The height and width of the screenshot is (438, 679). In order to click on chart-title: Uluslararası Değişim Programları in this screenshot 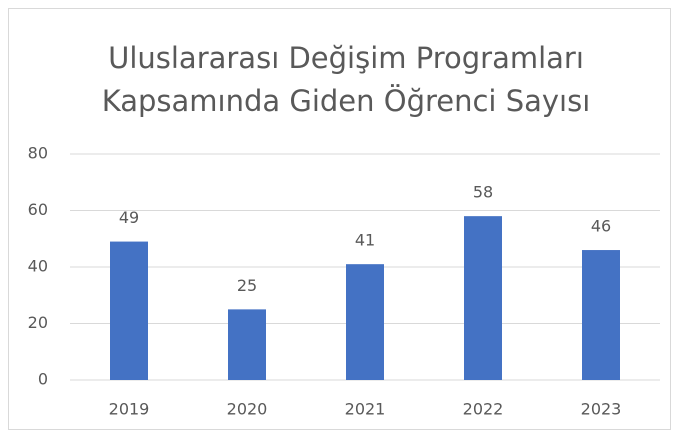, I will do `click(346, 58)`.